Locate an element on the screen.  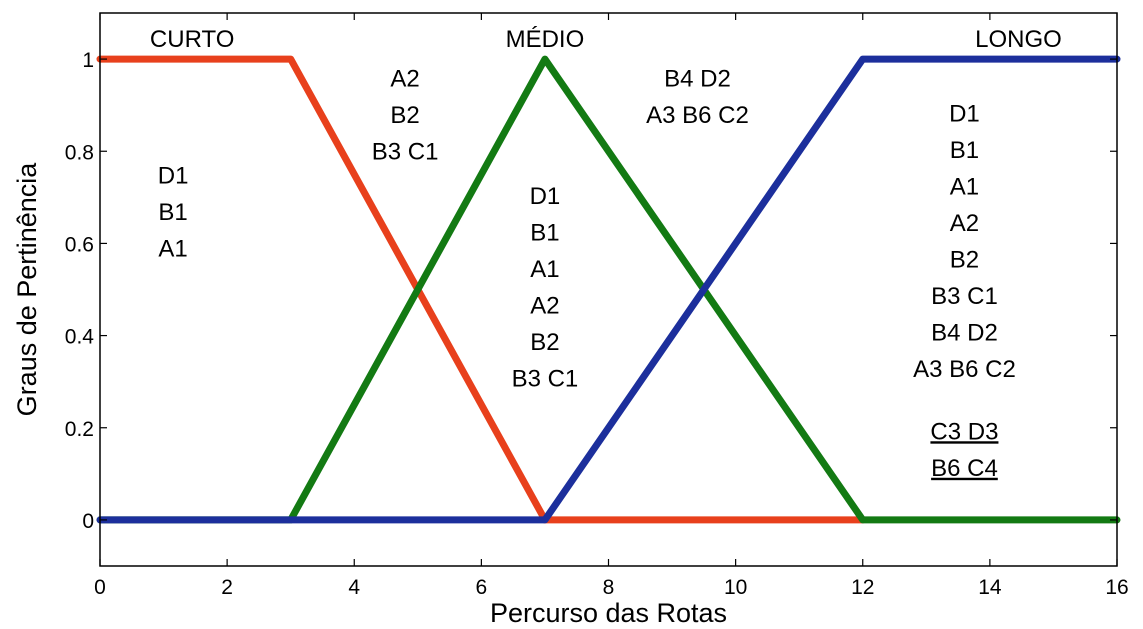
x-tick-label: 10 is located at coordinates (735, 587).